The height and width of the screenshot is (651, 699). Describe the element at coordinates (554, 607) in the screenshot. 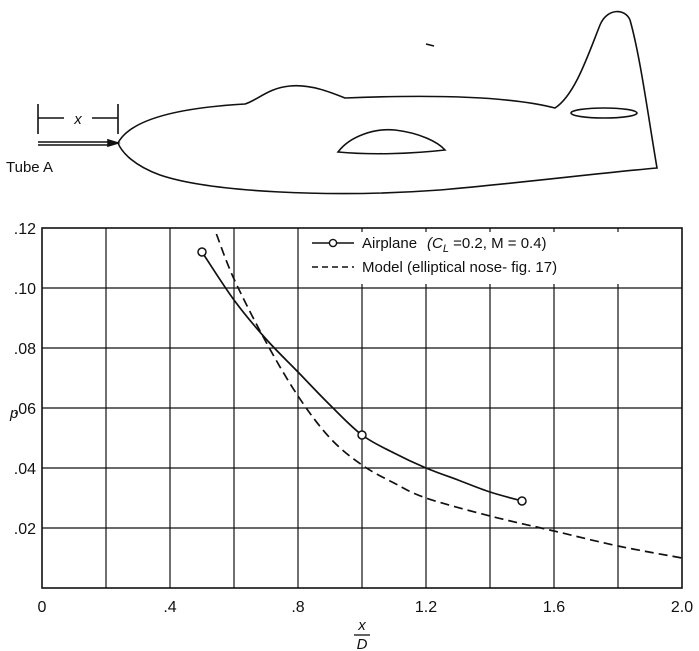

I see `x-tick-label: 1.6` at that location.